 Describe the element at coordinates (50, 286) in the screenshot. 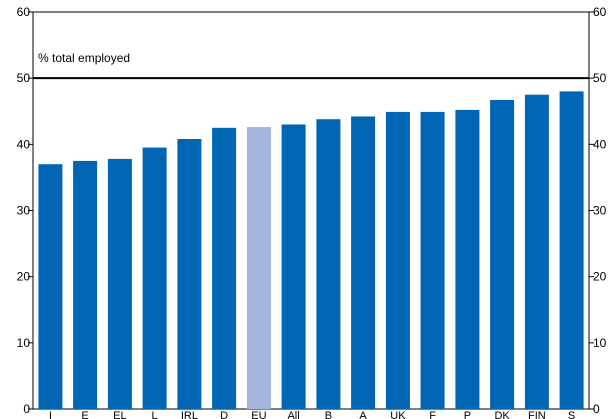

I see `bar-i` at that location.